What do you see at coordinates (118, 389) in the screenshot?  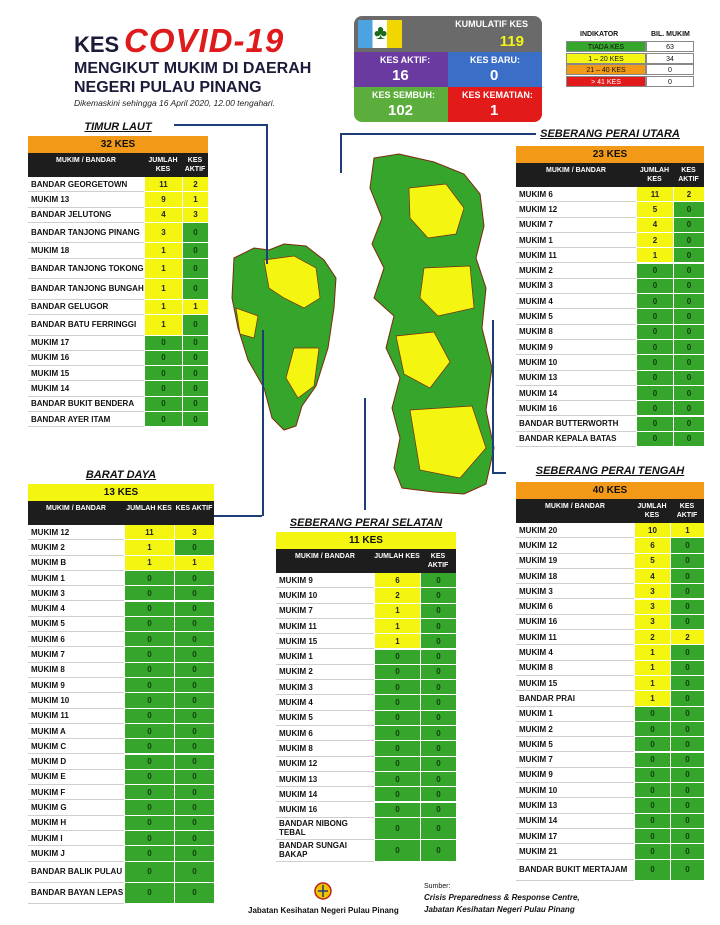 I see `table-row: MUKIM 14 0 0` at bounding box center [118, 389].